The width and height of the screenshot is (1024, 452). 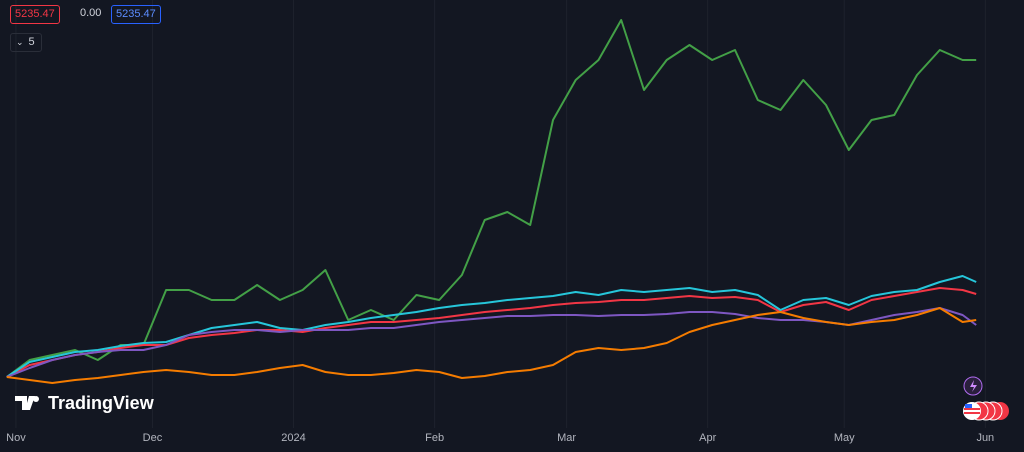 I want to click on x-axis-strip, so click(x=512, y=440).